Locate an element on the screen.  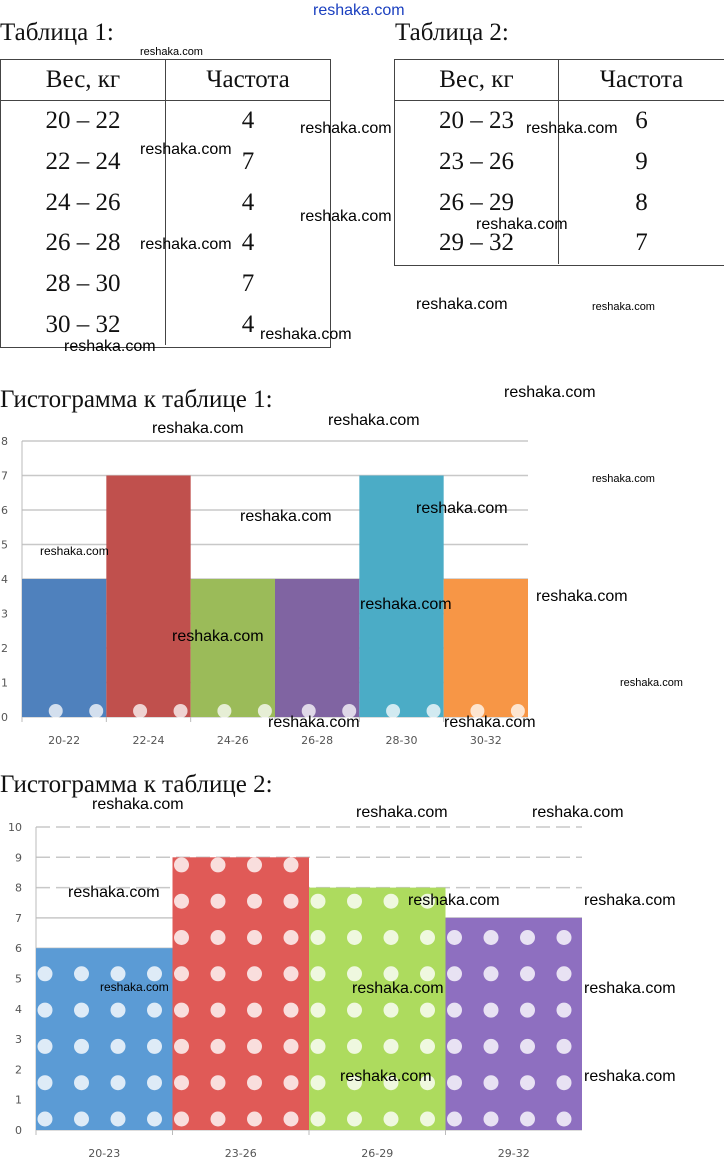
table-row: 24 – 26 4 is located at coordinates (165, 203).